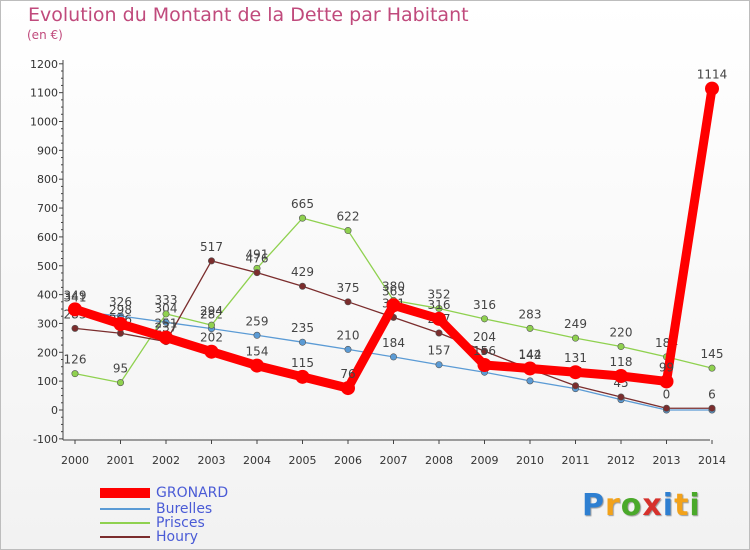 This screenshot has width=750, height=550. What do you see at coordinates (621, 362) in the screenshot?
I see `data-label-gronard: 118` at bounding box center [621, 362].